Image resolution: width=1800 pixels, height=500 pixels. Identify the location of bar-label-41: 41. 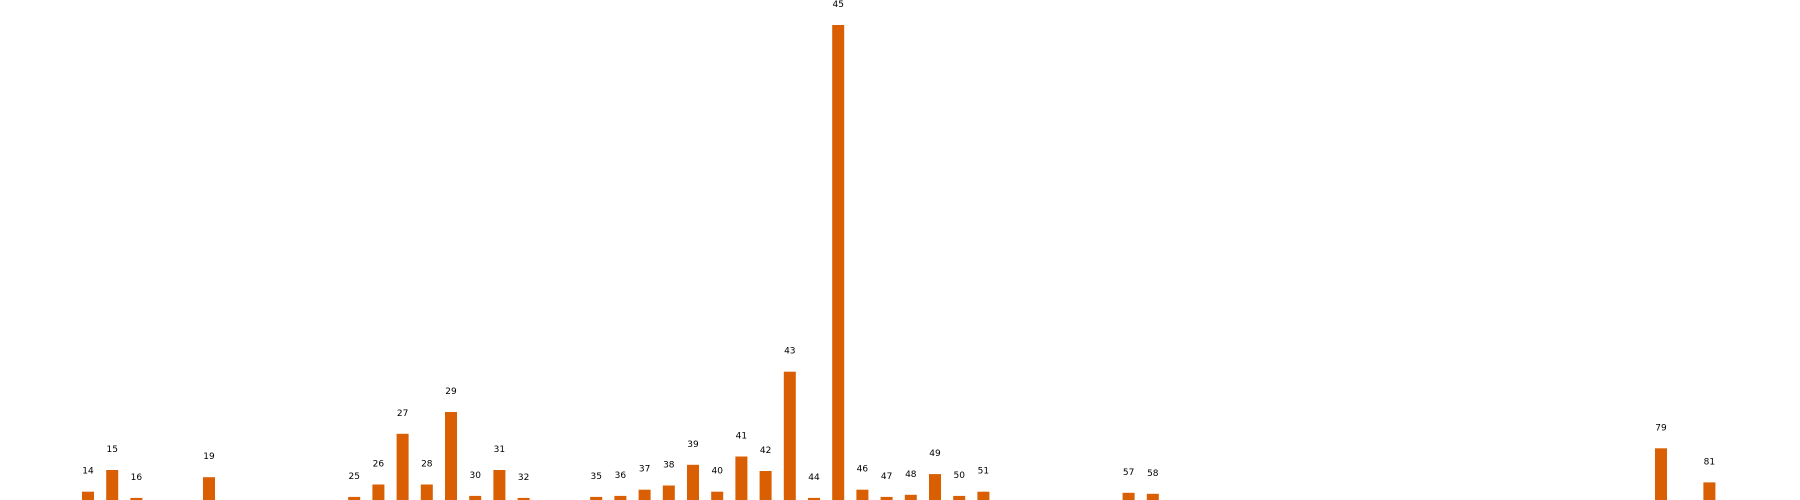
(741, 437).